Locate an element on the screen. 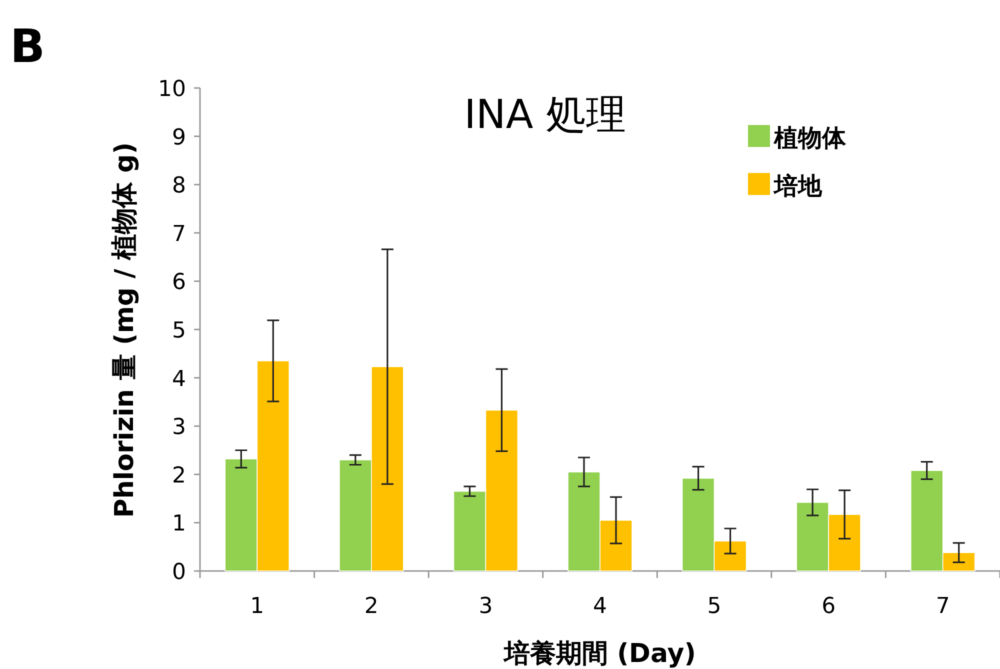 This screenshot has height=669, width=1000. y-tick-label: 5 is located at coordinates (179, 331).